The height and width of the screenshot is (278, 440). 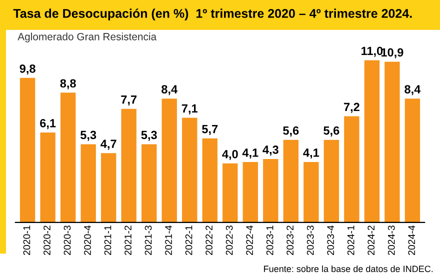 What do you see at coordinates (210, 130) in the screenshot?
I see `data-label: 5,7` at bounding box center [210, 130].